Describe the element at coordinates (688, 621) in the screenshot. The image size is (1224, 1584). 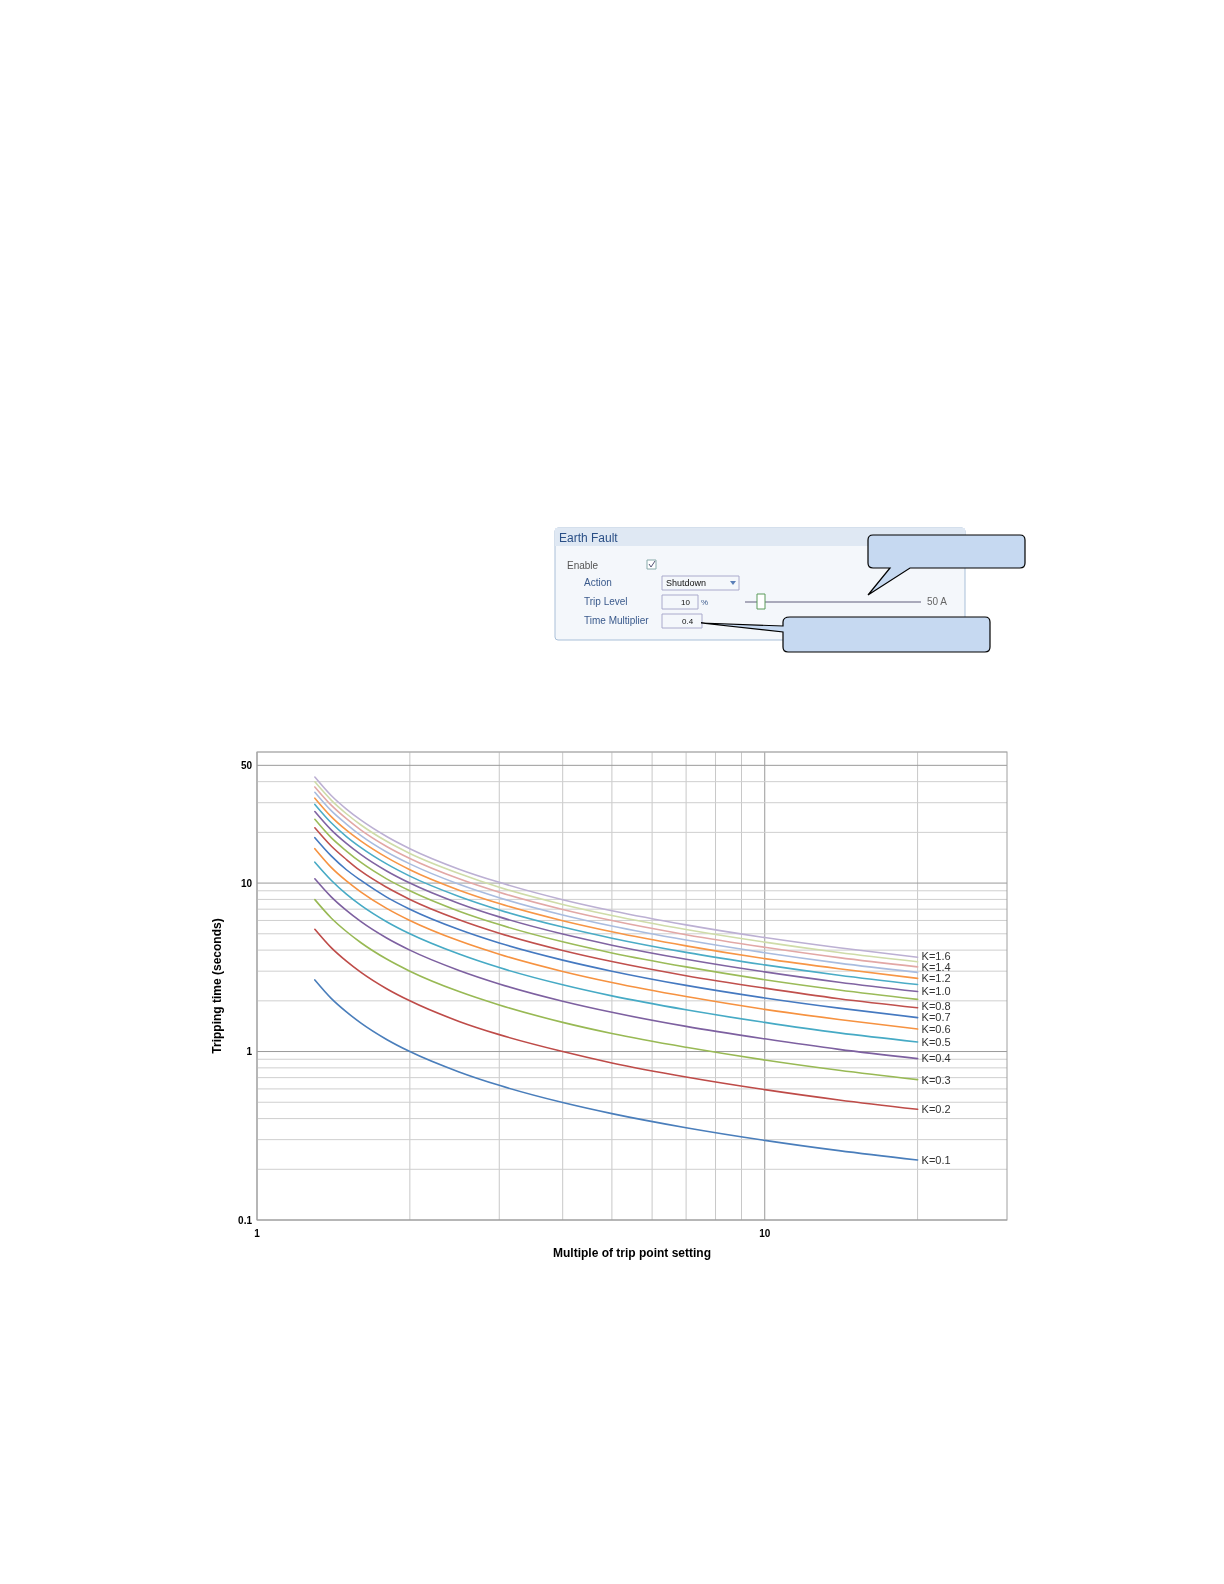
I see `text: 0.4` at that location.